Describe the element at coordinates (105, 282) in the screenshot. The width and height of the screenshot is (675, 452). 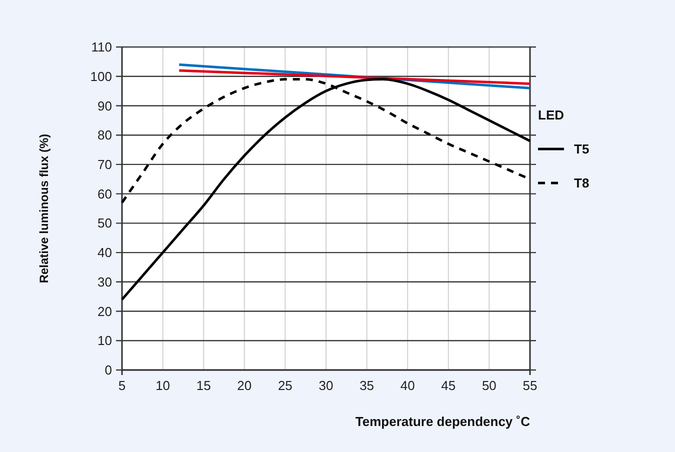
I see `y-tick-label: 30` at that location.